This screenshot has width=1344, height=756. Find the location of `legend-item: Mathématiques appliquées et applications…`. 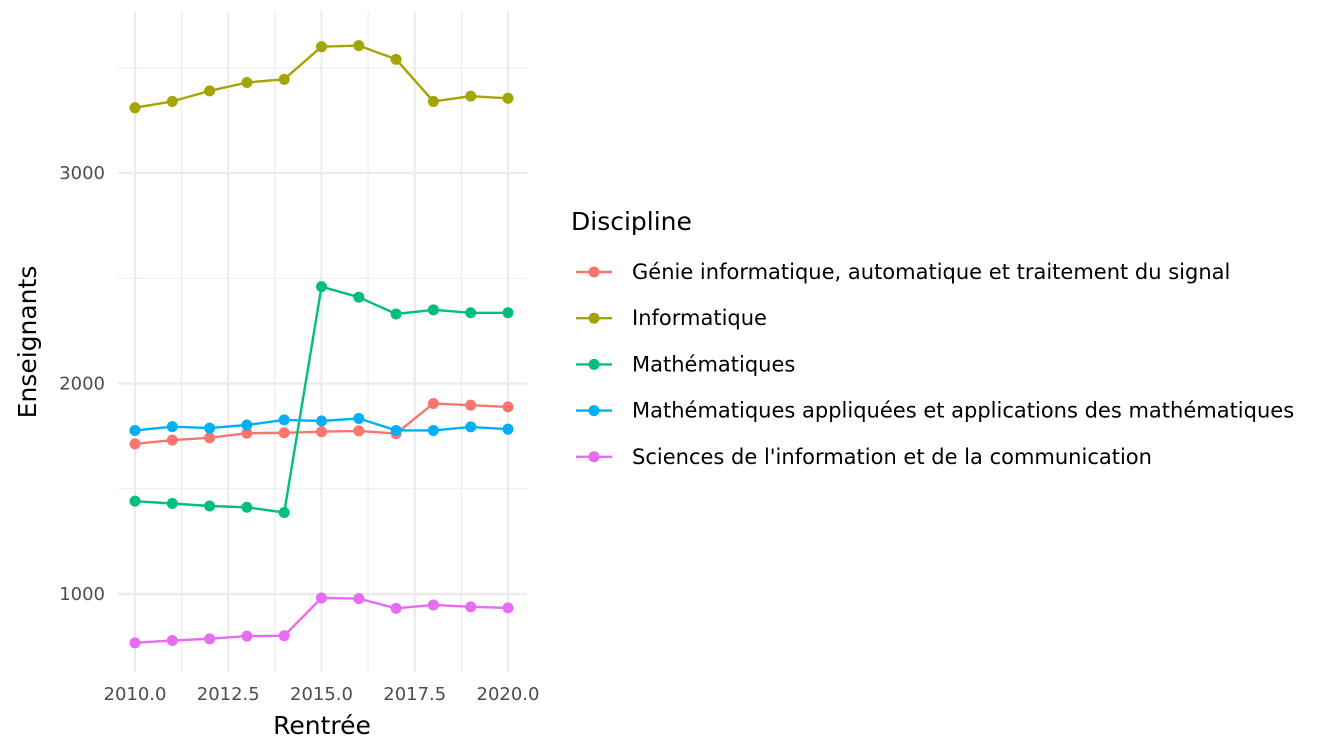

legend-item: Mathématiques appliquées et applications… is located at coordinates (935, 411).